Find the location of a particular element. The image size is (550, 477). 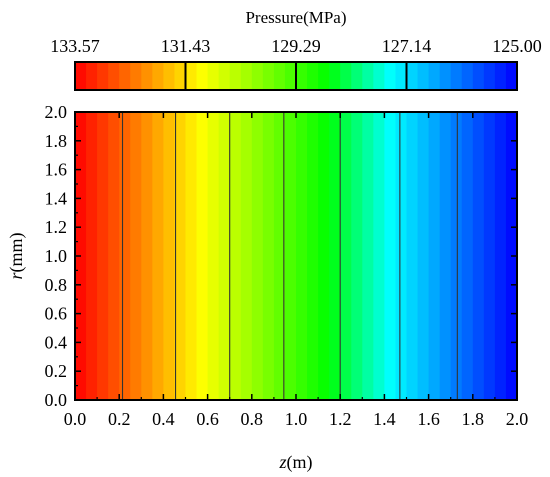

colorbar-tick-label: 125.00 is located at coordinates (517, 46).